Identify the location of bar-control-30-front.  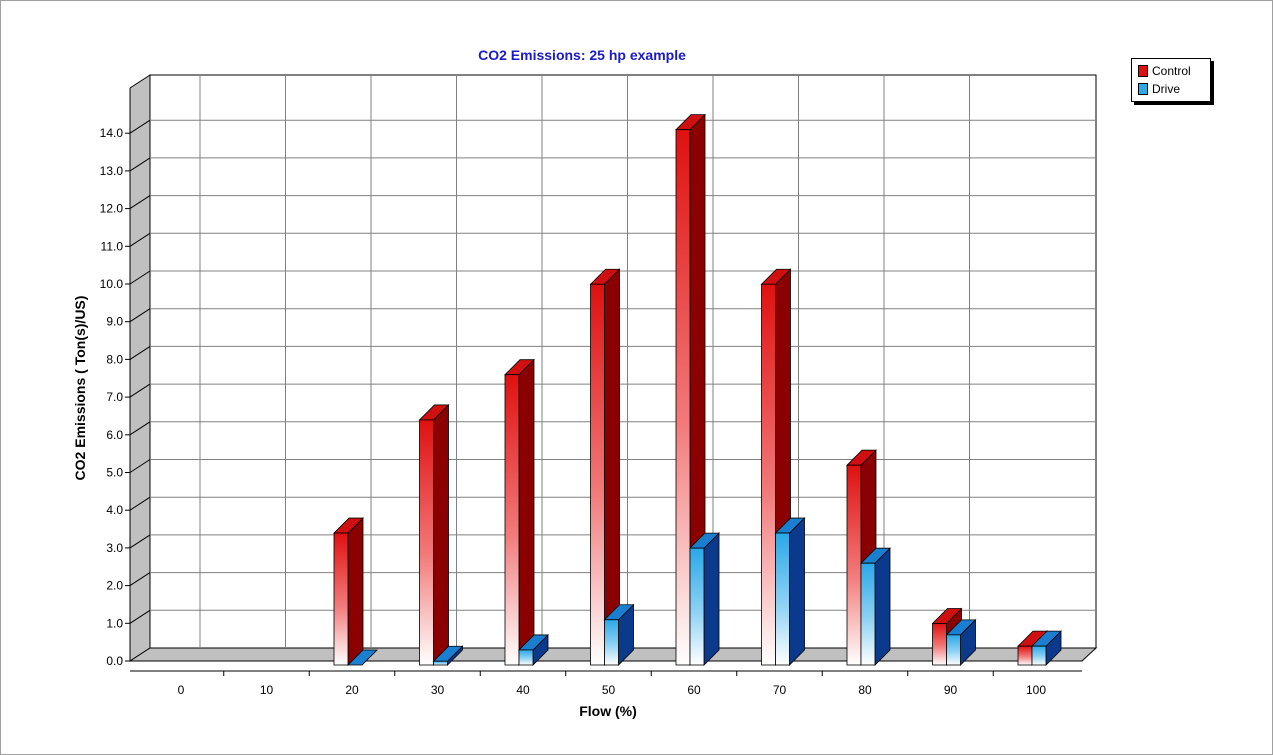
(426, 542).